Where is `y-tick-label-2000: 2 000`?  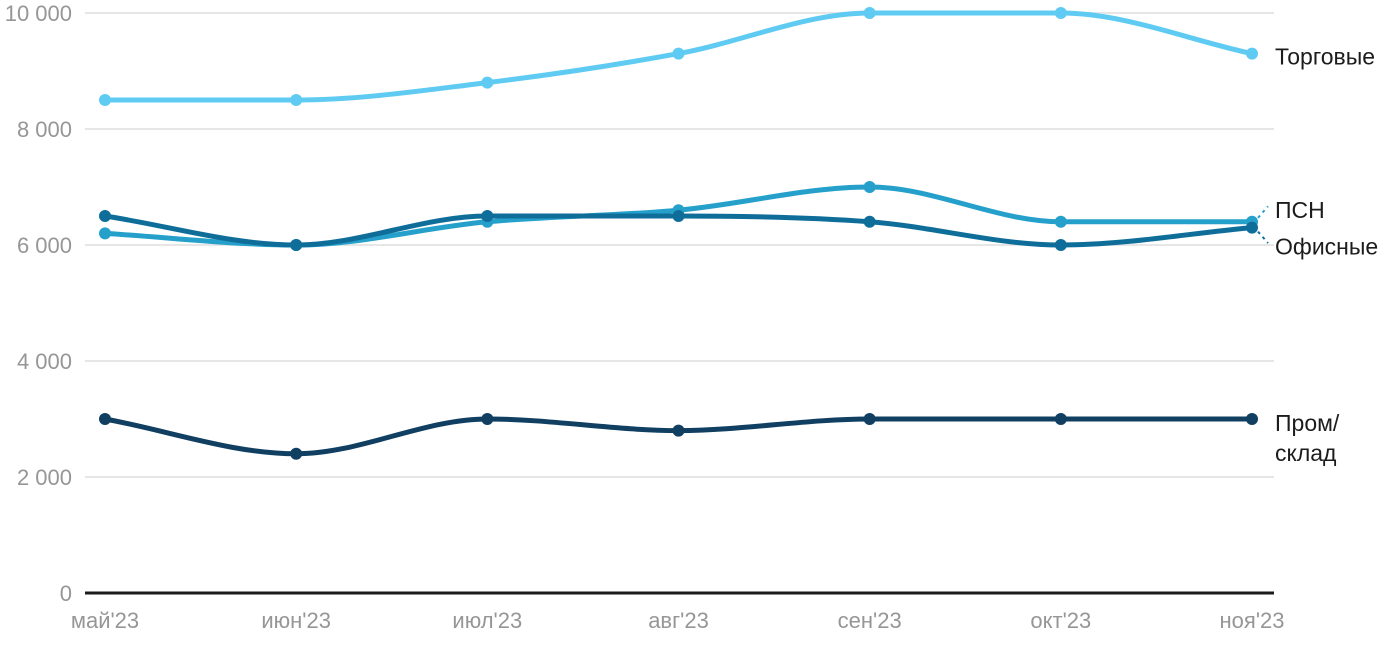
y-tick-label-2000: 2 000 is located at coordinates (44, 477).